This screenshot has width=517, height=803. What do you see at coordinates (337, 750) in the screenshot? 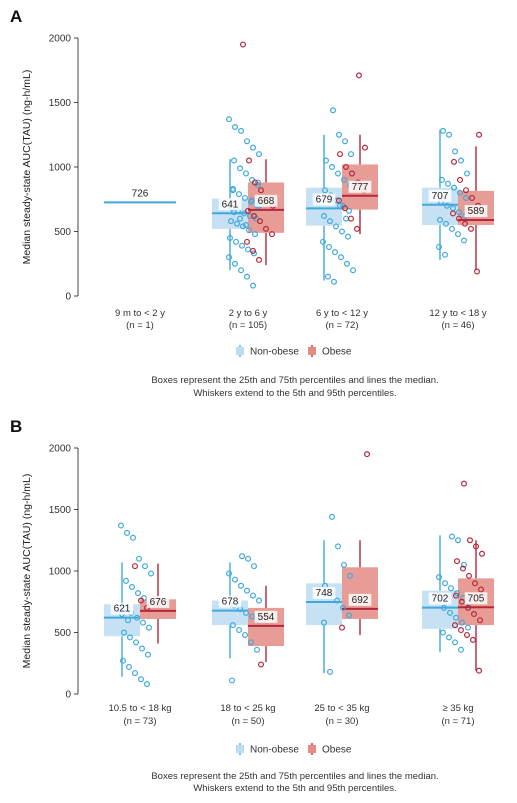
I see `legend-obese-label: Obese` at bounding box center [337, 750].